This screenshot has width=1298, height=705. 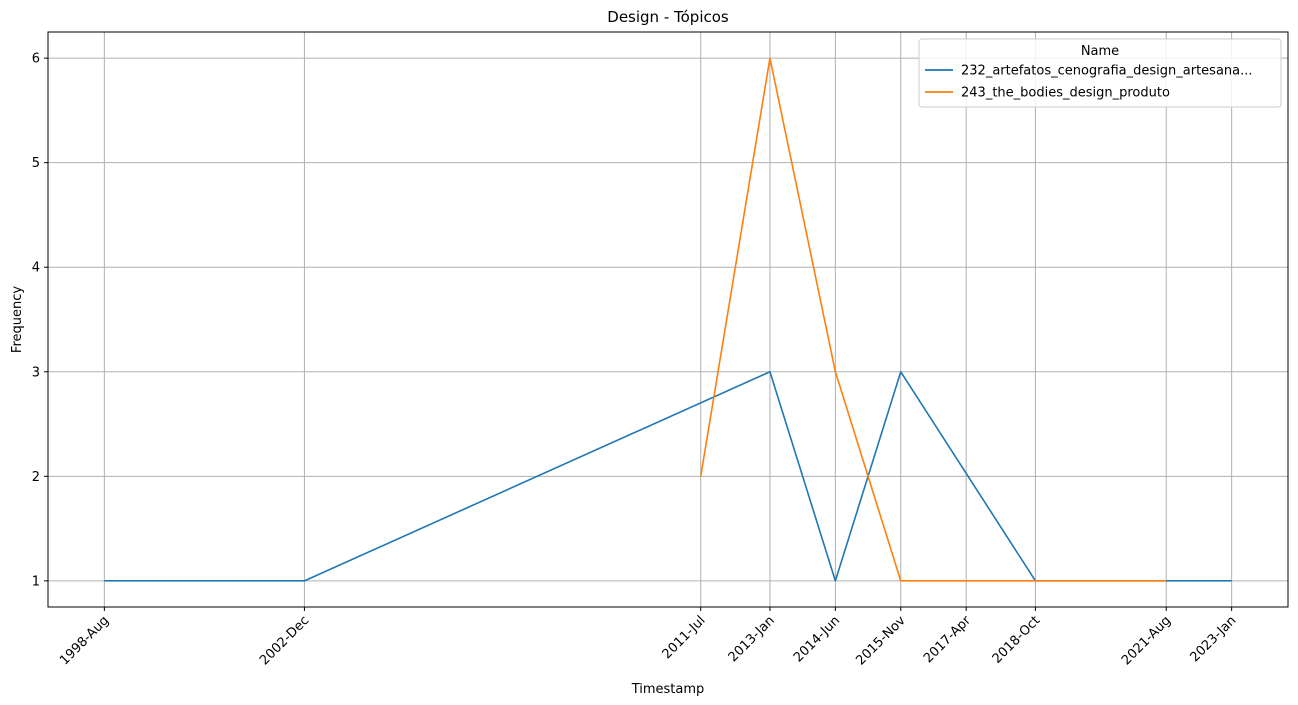 I want to click on legend-title: Name, so click(x=1100, y=51).